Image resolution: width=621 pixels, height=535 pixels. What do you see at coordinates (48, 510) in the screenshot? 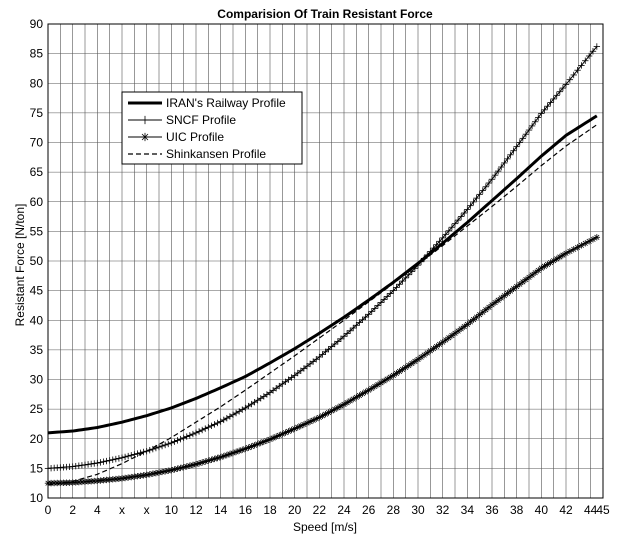
I see `x-tick-label: 0` at bounding box center [48, 510].